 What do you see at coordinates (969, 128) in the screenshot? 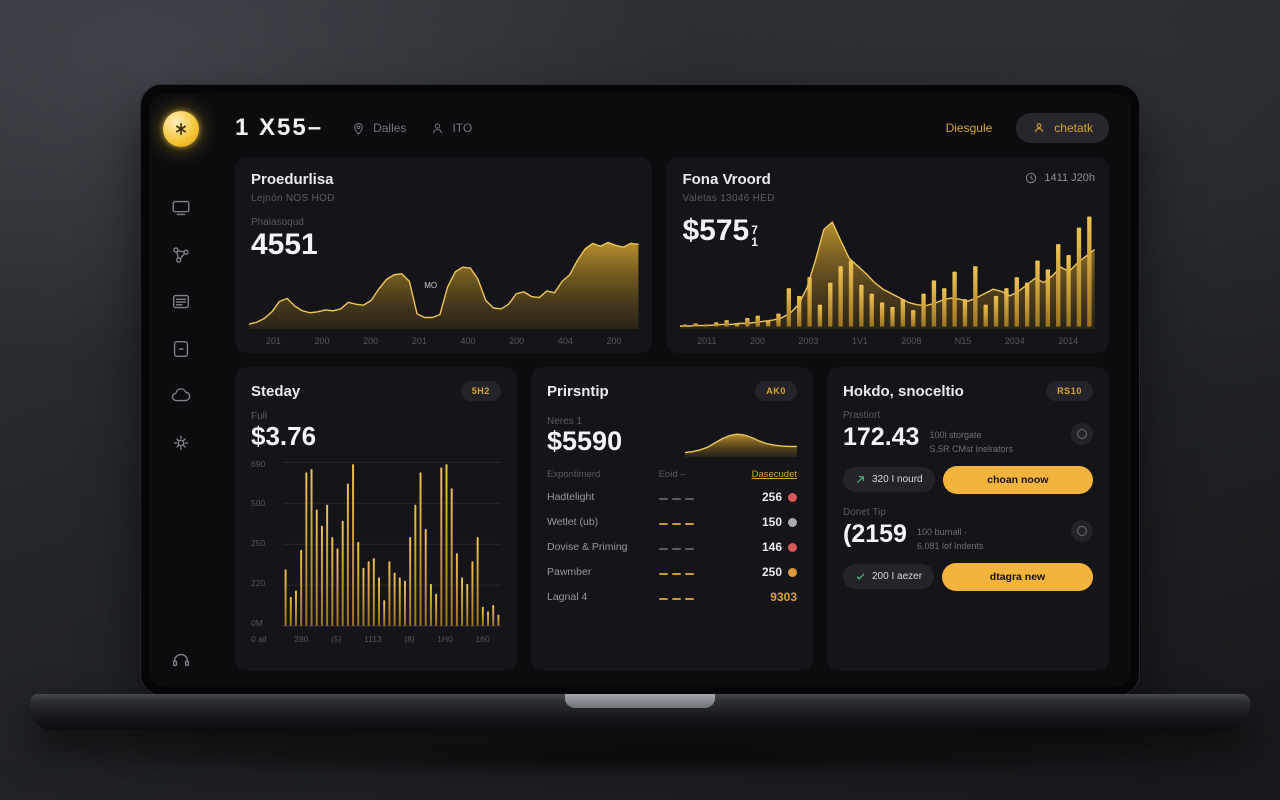
I see `header-link: Diesgule` at bounding box center [969, 128].